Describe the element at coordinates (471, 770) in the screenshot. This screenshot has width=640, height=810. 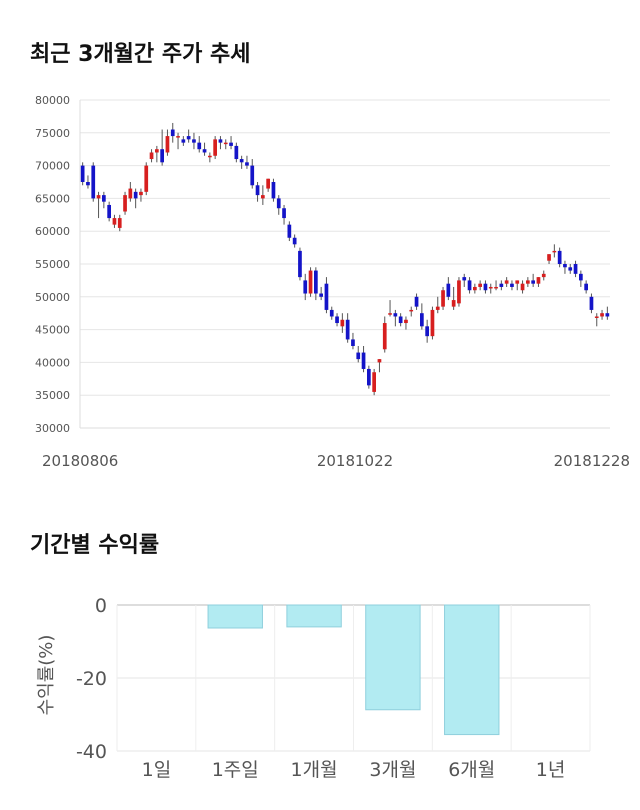
I see `return-x-tick-label: 6개월` at that location.